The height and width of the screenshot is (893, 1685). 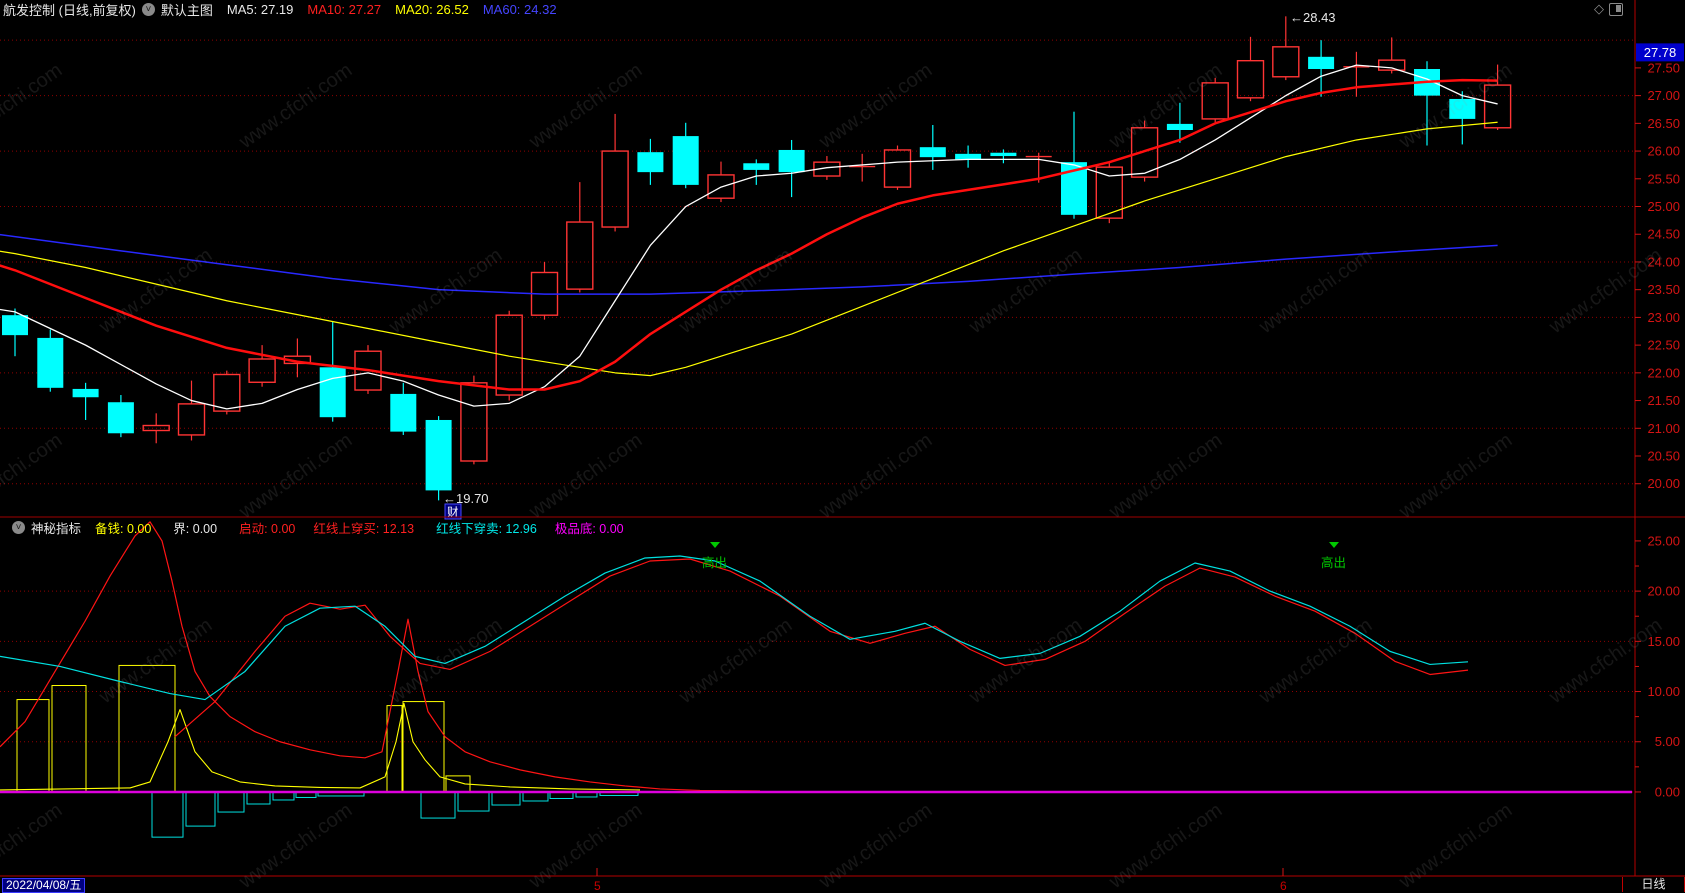 What do you see at coordinates (195, 528) in the screenshot?
I see `indicator-field-1: 界: 0.00` at bounding box center [195, 528].